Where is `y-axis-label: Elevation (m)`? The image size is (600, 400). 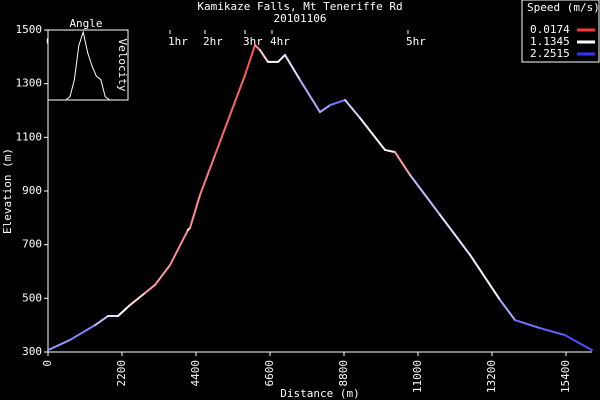
y-axis-label: Elevation (m) is located at coordinates (7, 191).